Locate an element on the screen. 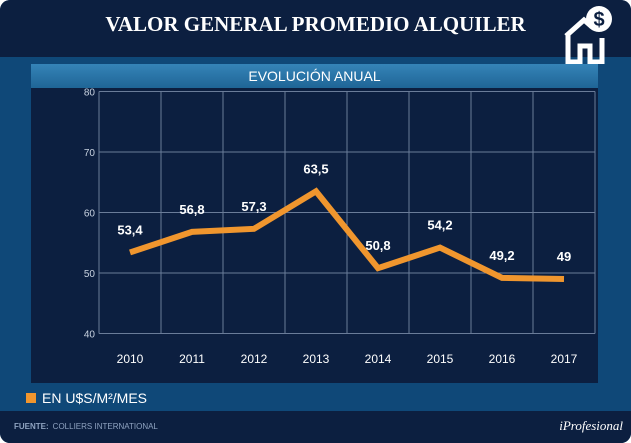  source: FUENTE: COLLIERS INTERNATIONAL is located at coordinates (86, 426).